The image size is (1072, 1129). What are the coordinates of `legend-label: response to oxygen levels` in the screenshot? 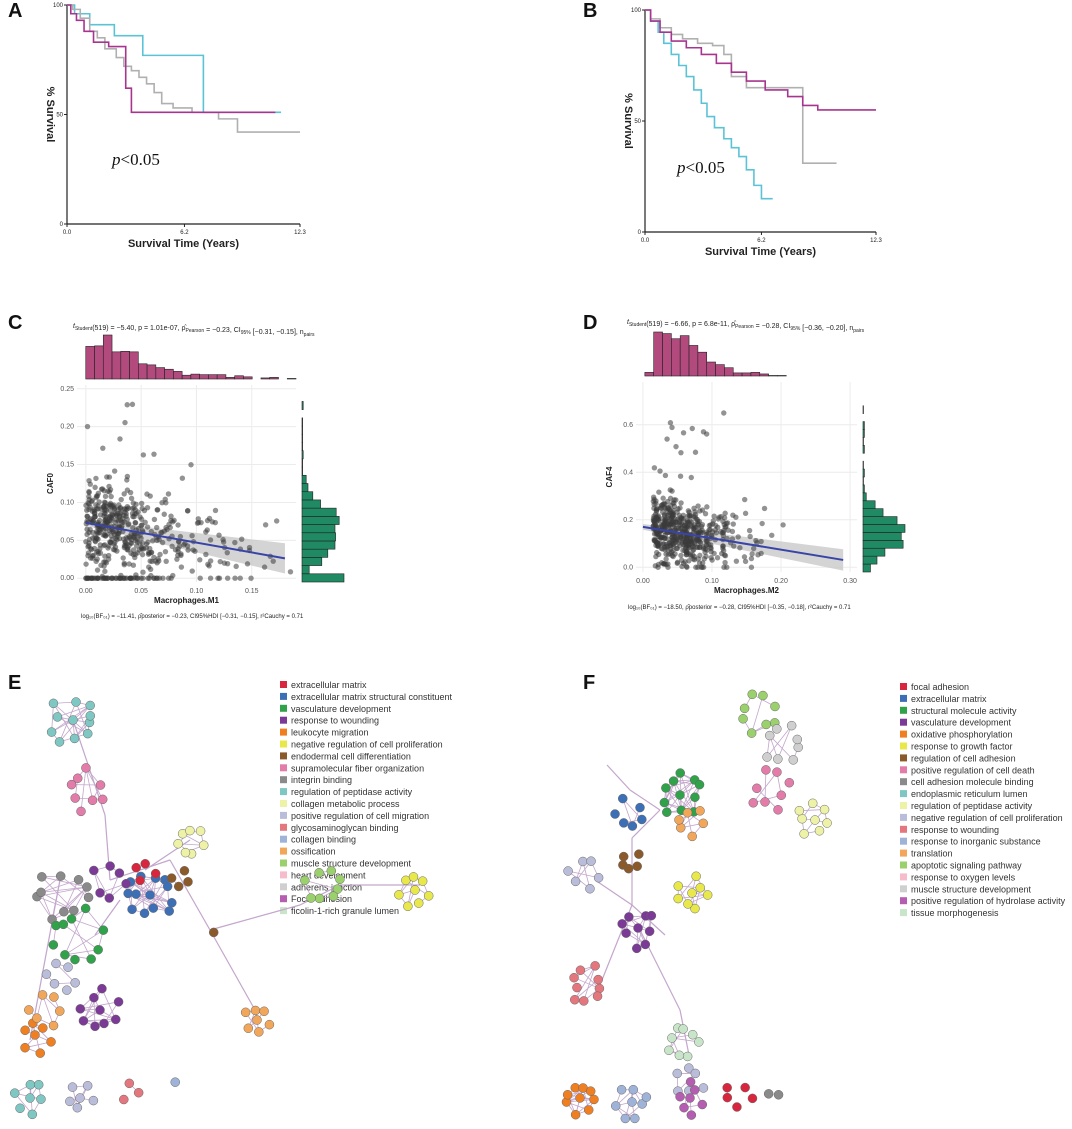 It's located at (963, 877).